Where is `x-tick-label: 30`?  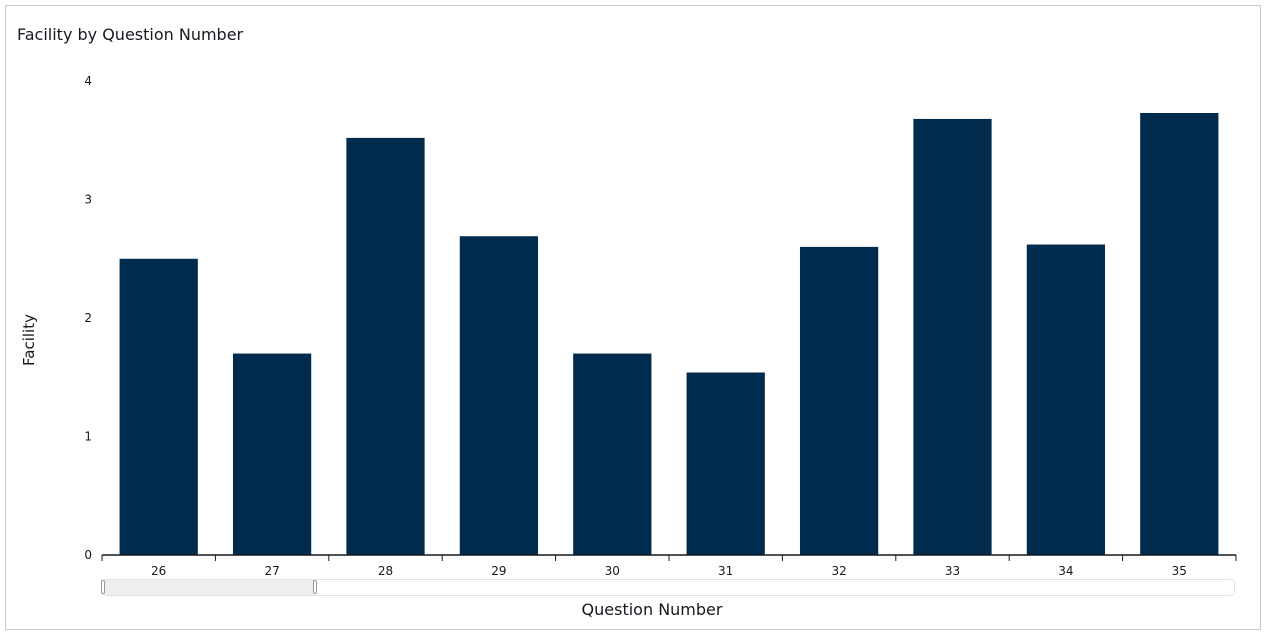 x-tick-label: 30 is located at coordinates (612, 571).